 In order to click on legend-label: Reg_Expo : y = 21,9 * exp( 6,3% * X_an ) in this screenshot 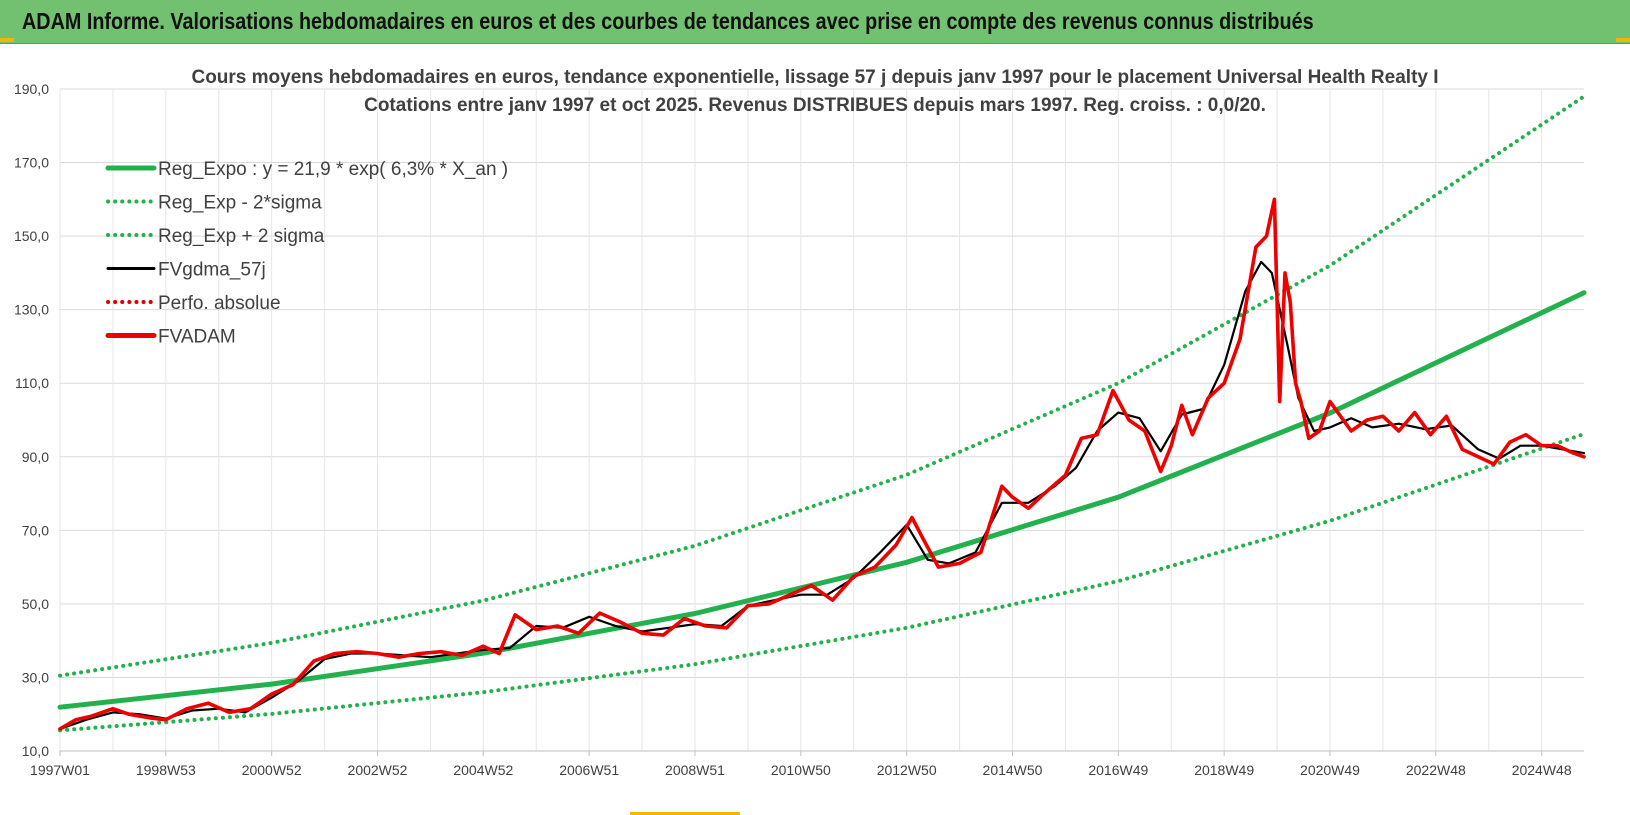, I will do `click(333, 169)`.